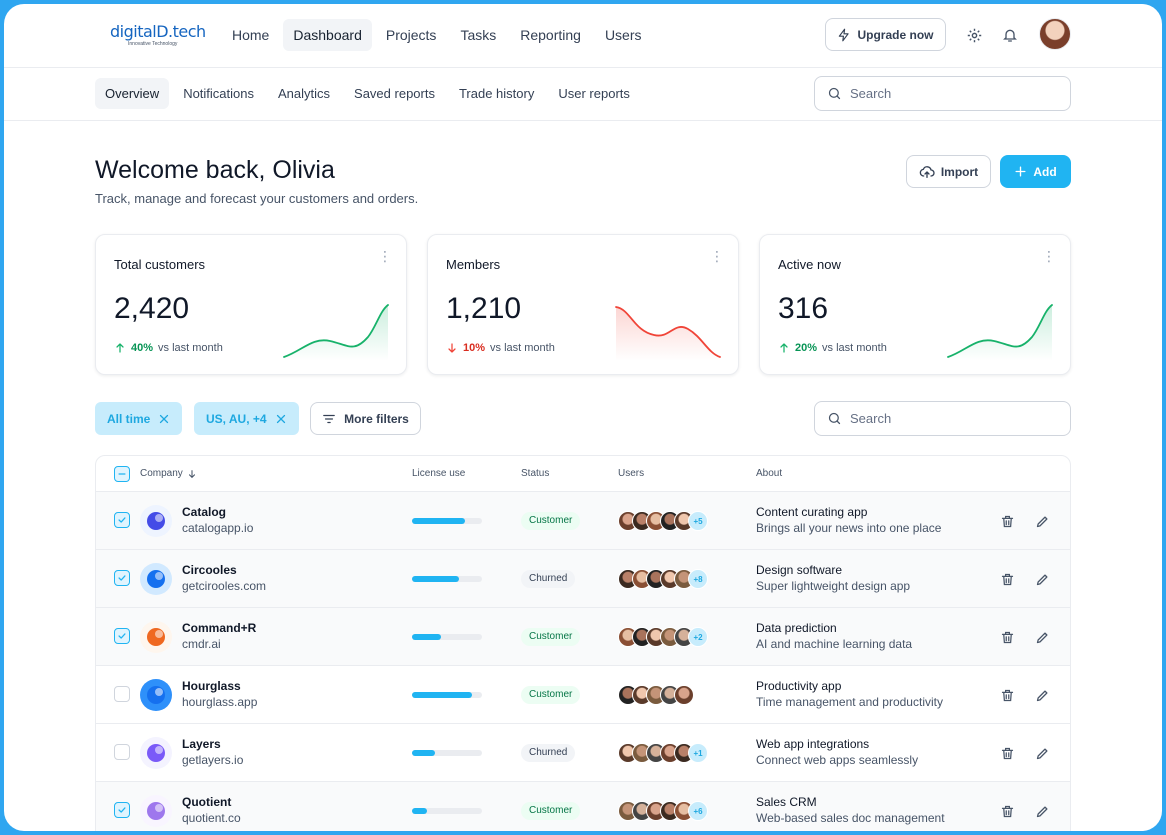 The image size is (1166, 835). What do you see at coordinates (439, 473) in the screenshot?
I see `column-license: License use` at bounding box center [439, 473].